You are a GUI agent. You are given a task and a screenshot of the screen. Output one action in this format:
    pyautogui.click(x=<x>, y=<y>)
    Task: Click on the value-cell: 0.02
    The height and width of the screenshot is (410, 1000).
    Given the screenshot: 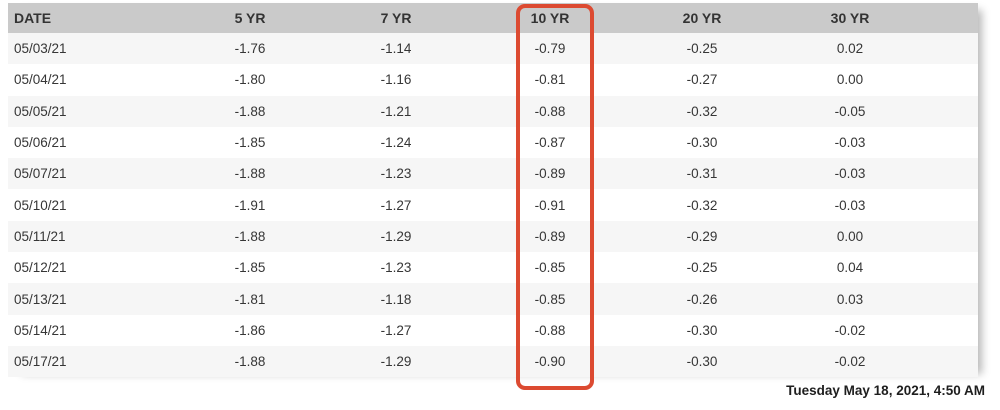 What is the action you would take?
    pyautogui.click(x=850, y=49)
    